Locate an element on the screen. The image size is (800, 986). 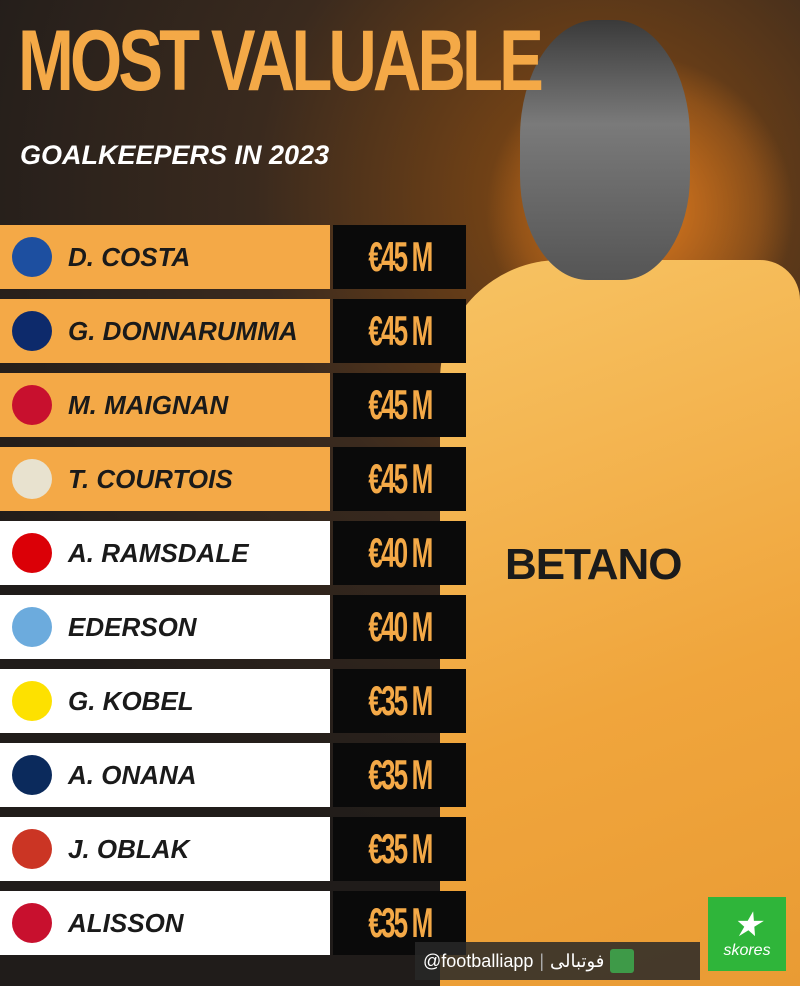
player-row: D. COSTA €45 M is located at coordinates (233, 257).